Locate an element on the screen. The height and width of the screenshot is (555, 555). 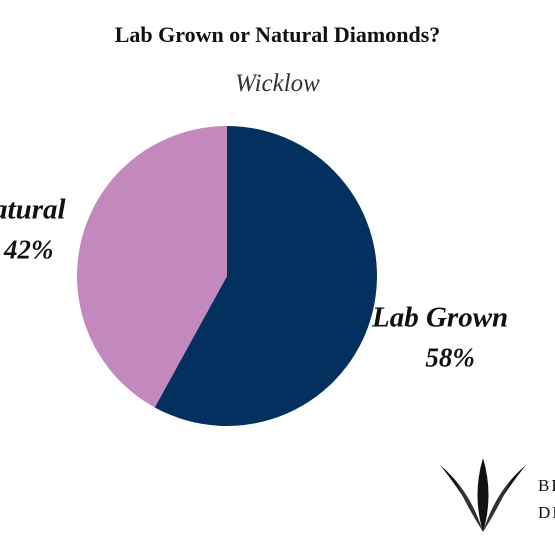
chart-title: Lab Grown or Natural Diamonds? is located at coordinates (277, 34).